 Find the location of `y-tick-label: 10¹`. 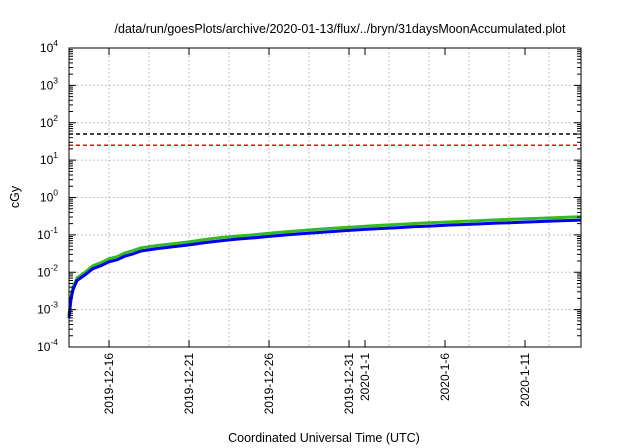

y-tick-label: 10¹ is located at coordinates (49, 158).